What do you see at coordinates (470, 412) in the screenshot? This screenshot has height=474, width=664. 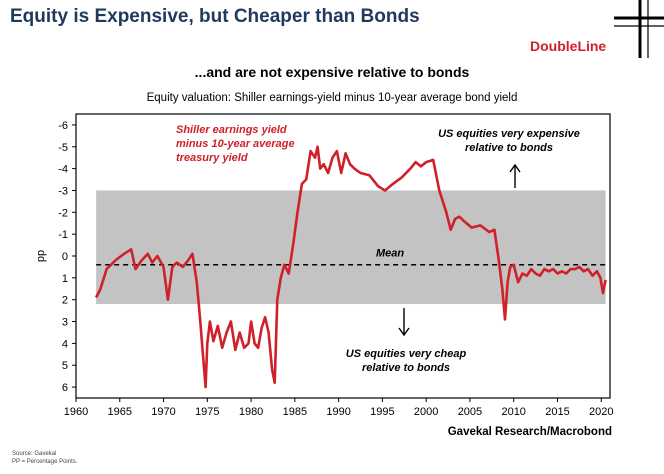 I see `x-tick-label: 2005` at bounding box center [470, 412].